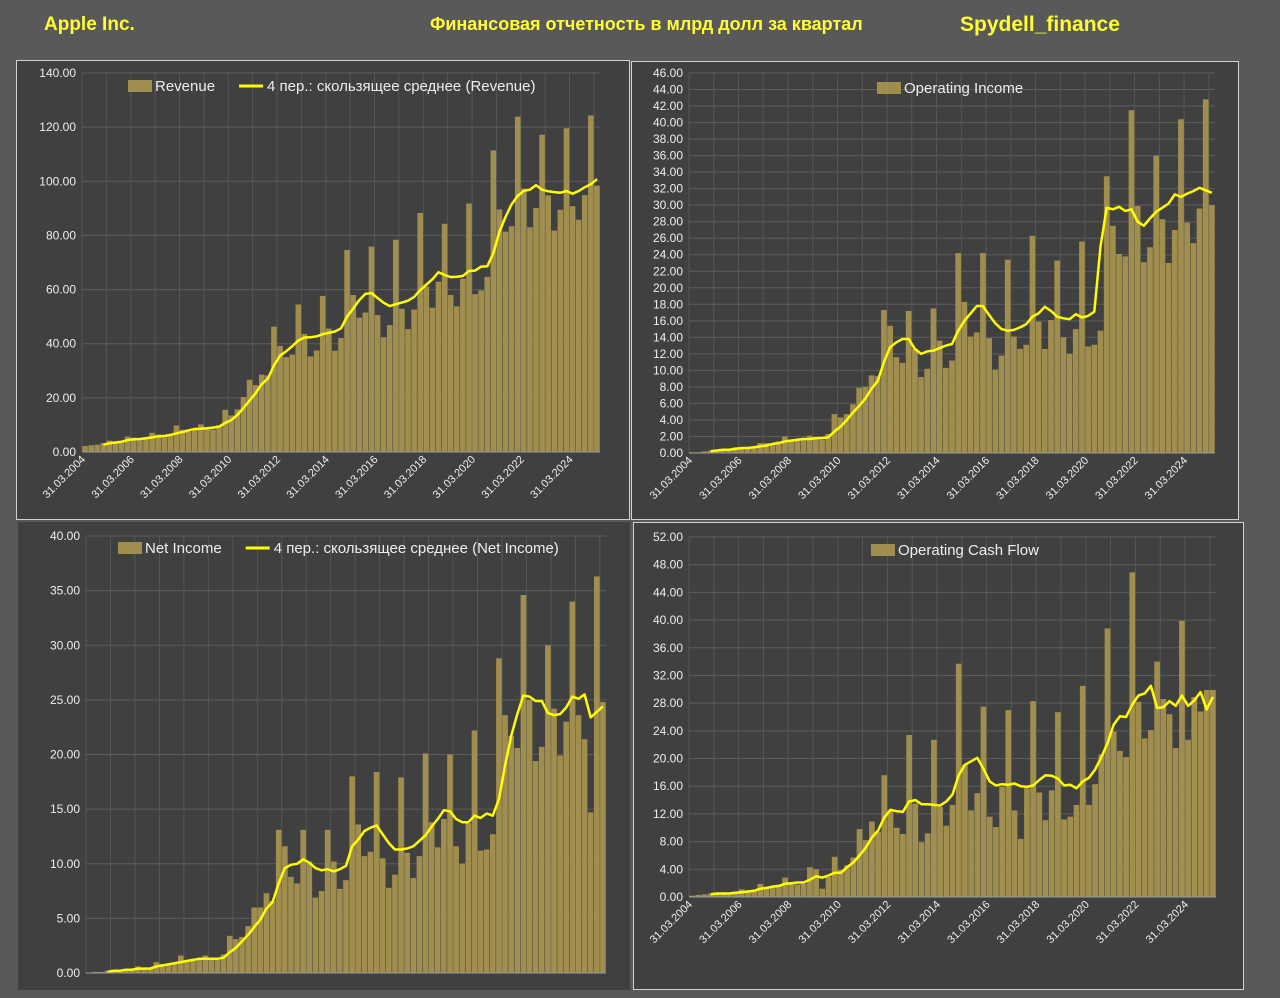 The width and height of the screenshot is (1280, 998). What do you see at coordinates (65, 700) in the screenshot?
I see `y-tick-label: 25.00` at bounding box center [65, 700].